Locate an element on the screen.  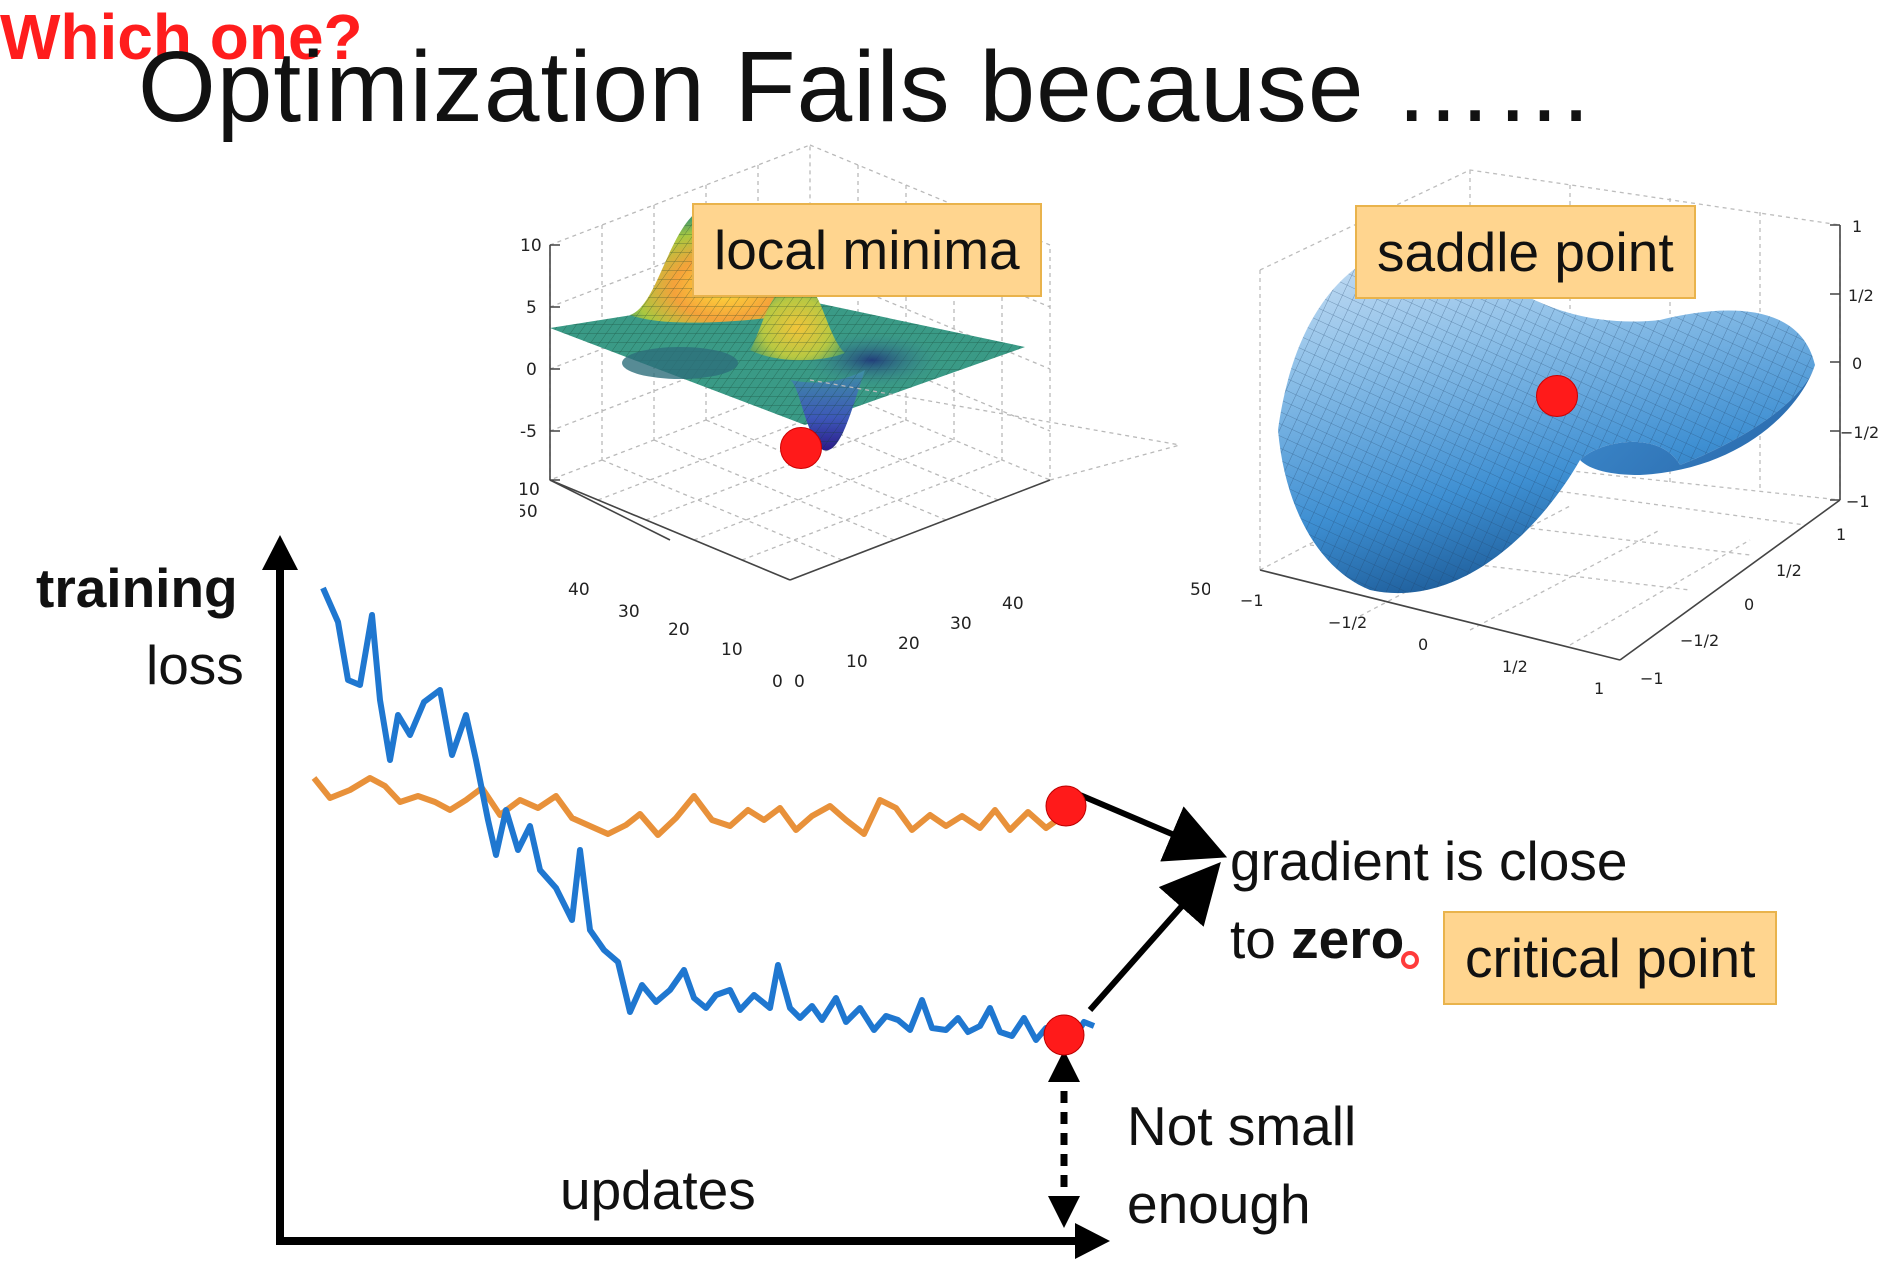
sp-y-tick: 1 is located at coordinates (1841, 534).